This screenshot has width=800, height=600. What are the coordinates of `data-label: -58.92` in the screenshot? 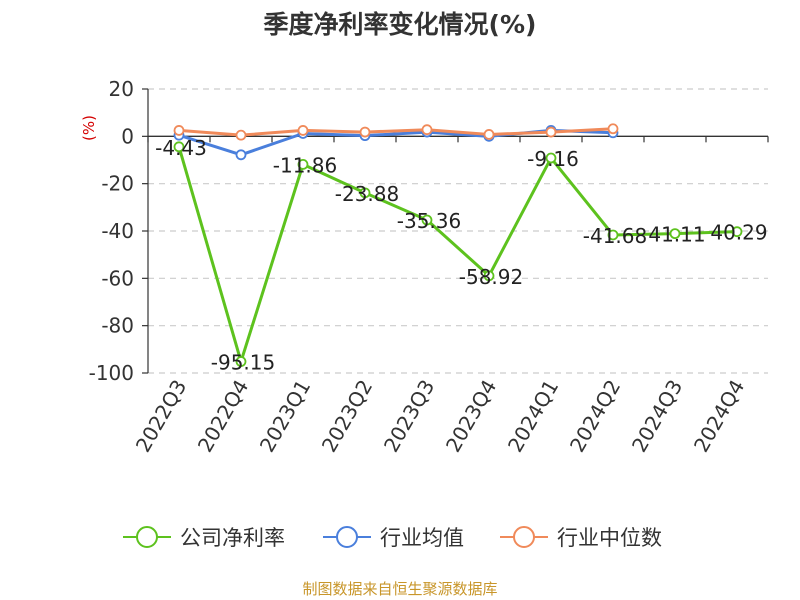 It's located at (491, 277).